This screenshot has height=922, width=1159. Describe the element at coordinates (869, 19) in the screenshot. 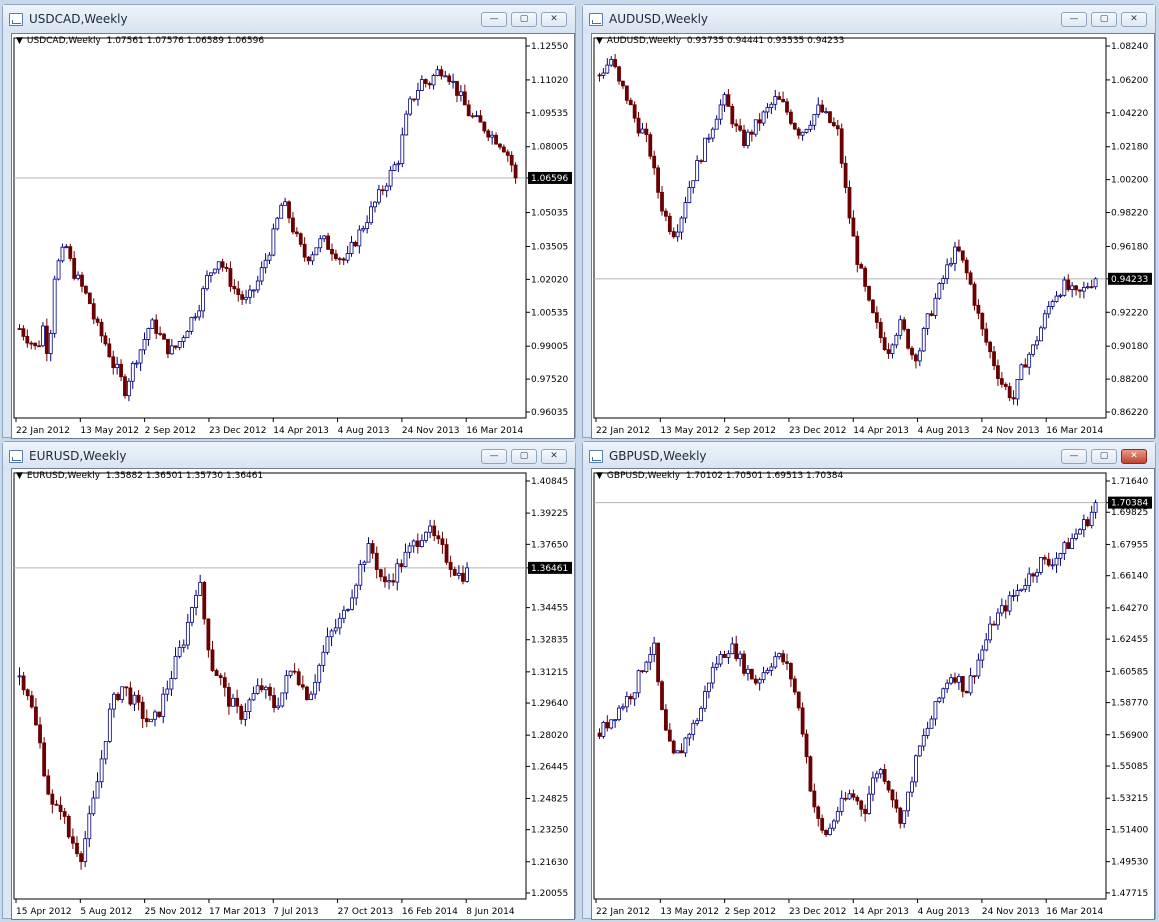

I see `window-titlebar: AUDUSD,Weekly — ▢ ✕` at that location.